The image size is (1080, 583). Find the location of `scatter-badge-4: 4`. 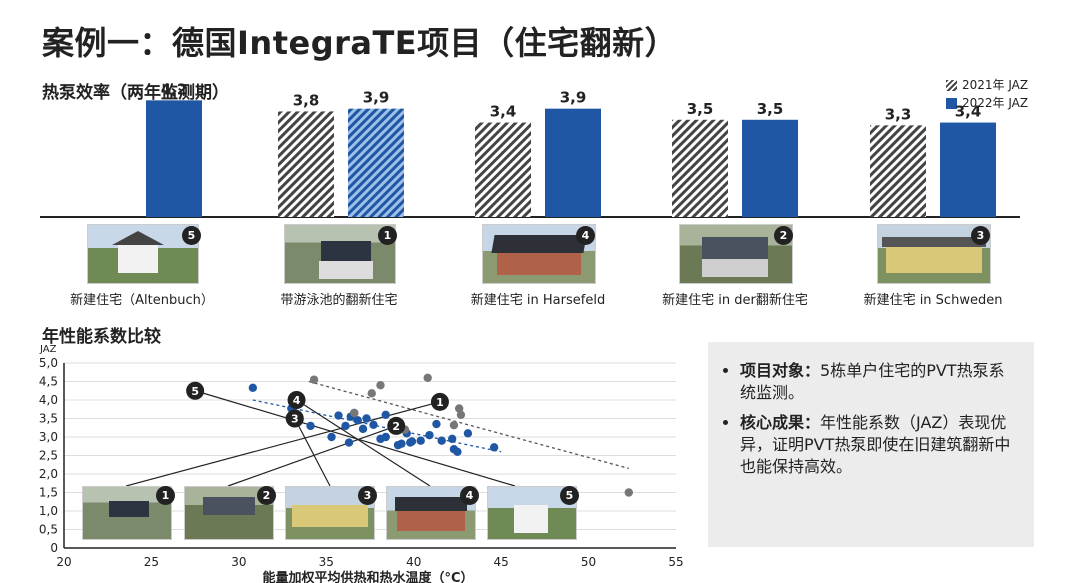

scatter-badge-4: 4 is located at coordinates (469, 495).